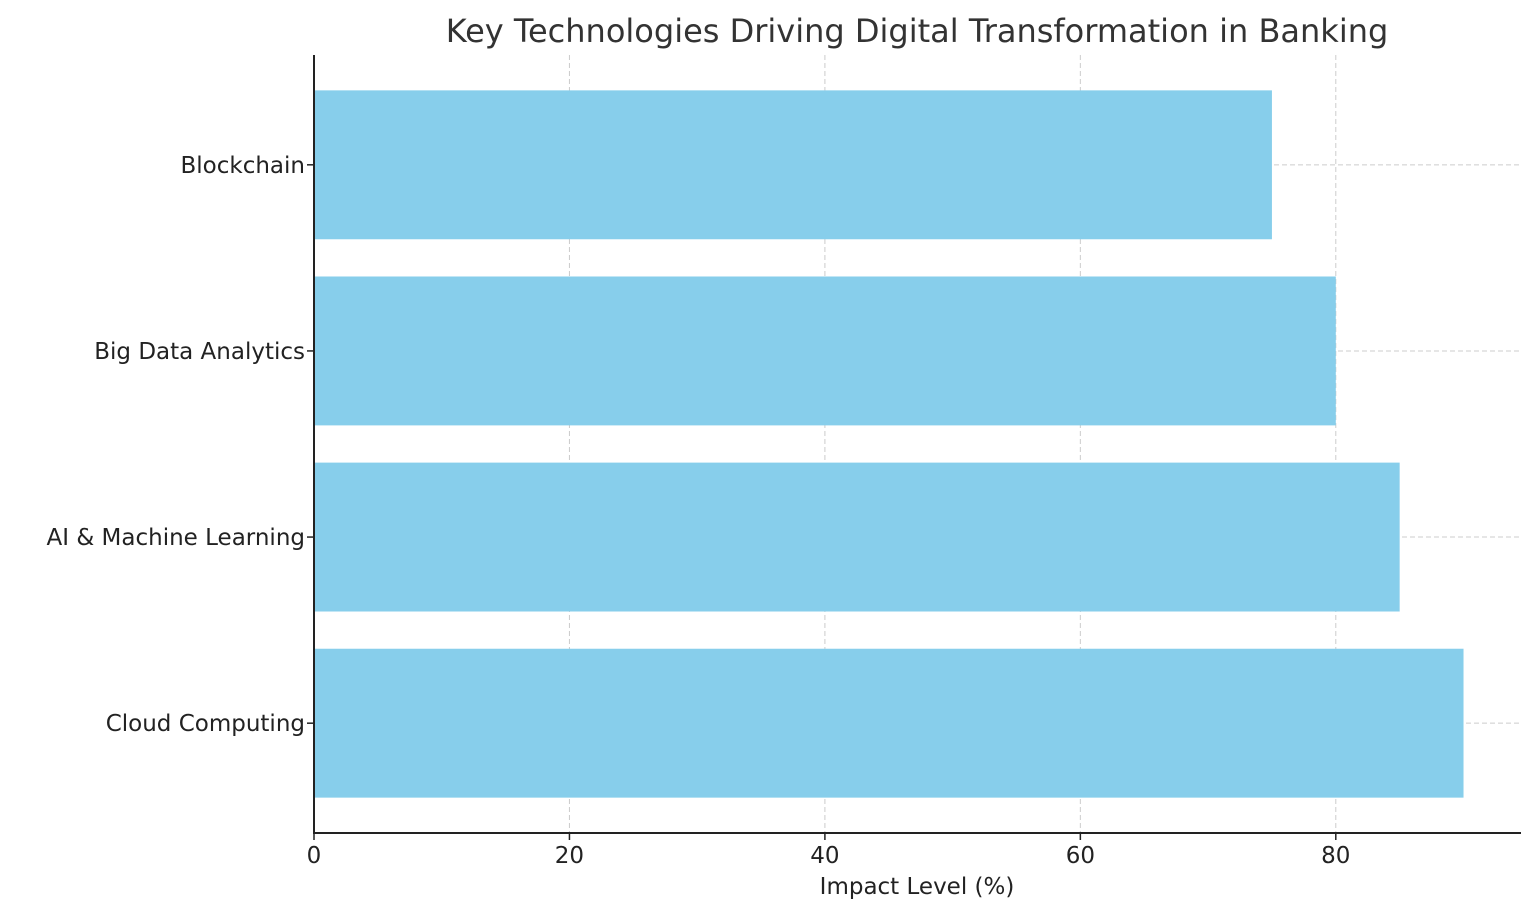  I want to click on x-tick-label: 40, so click(824, 856).